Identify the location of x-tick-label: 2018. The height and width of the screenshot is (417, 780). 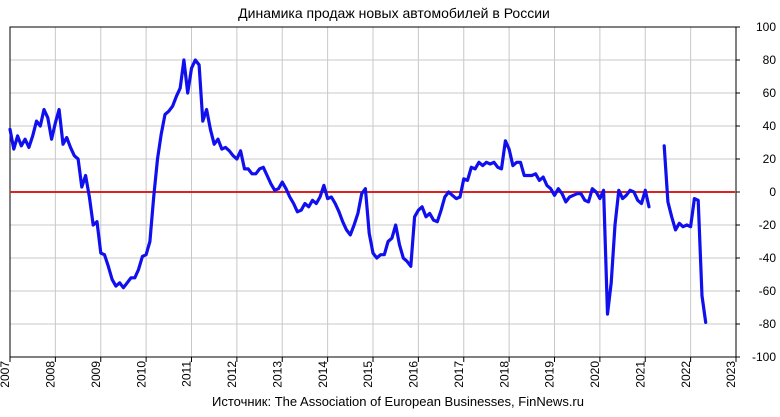
(504, 374).